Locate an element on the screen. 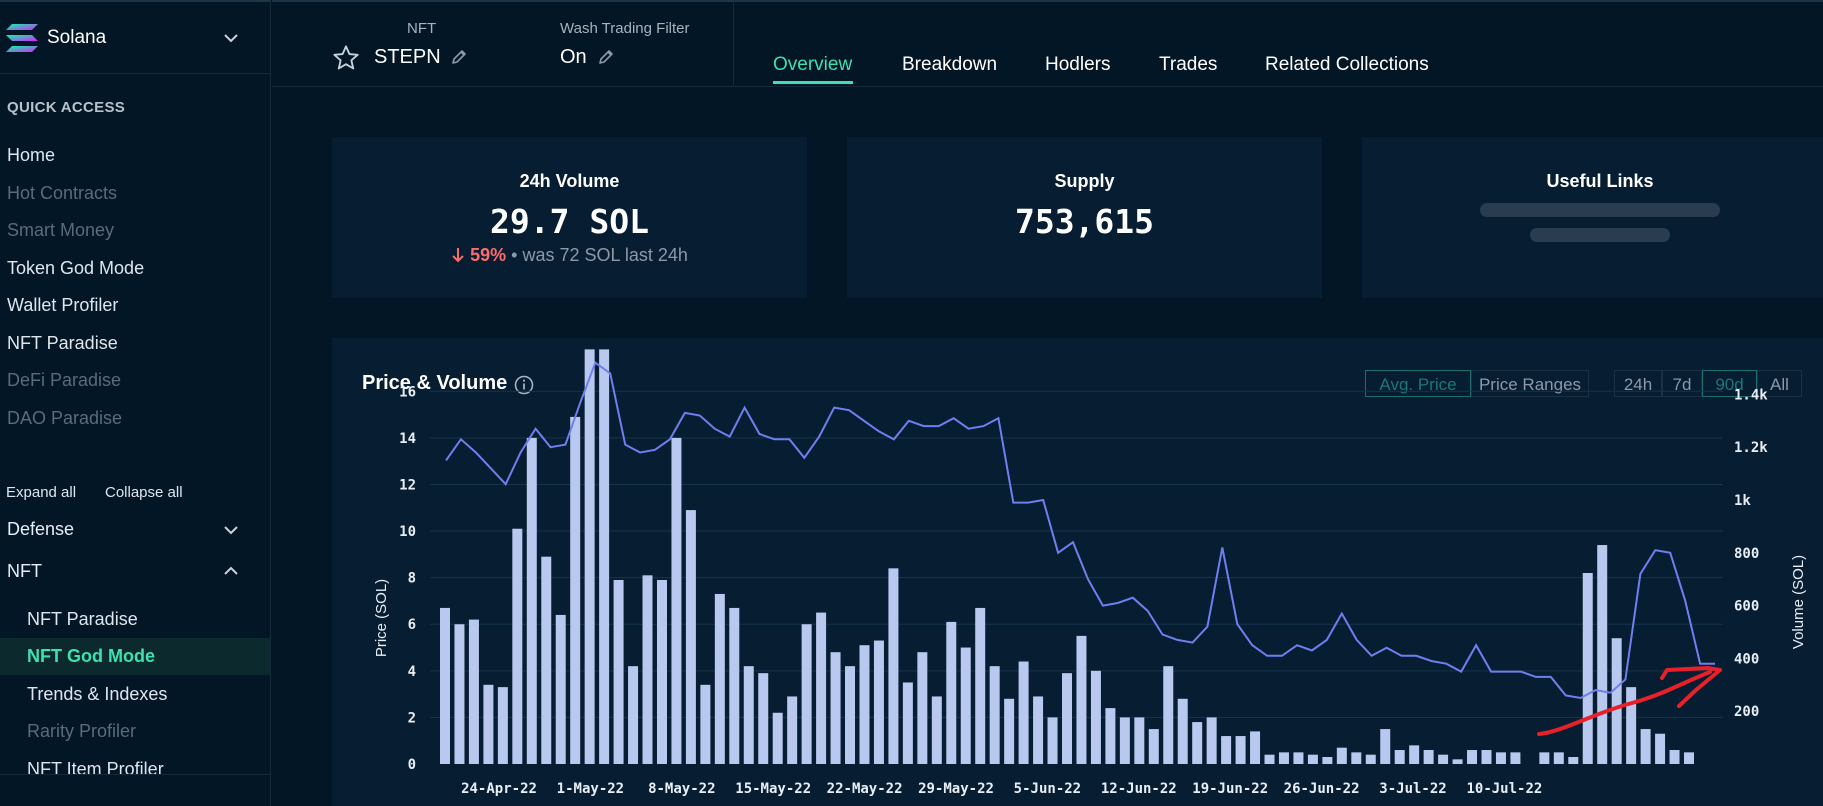 The height and width of the screenshot is (806, 1823). y2-tick-label: 400 is located at coordinates (1746, 659).